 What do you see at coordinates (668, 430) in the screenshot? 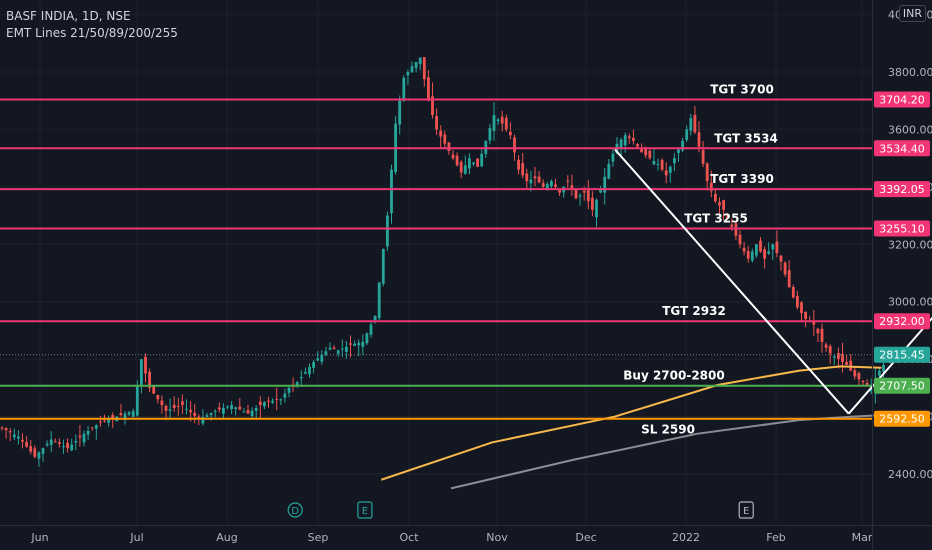
I see `level-label: SL 2590` at bounding box center [668, 430].